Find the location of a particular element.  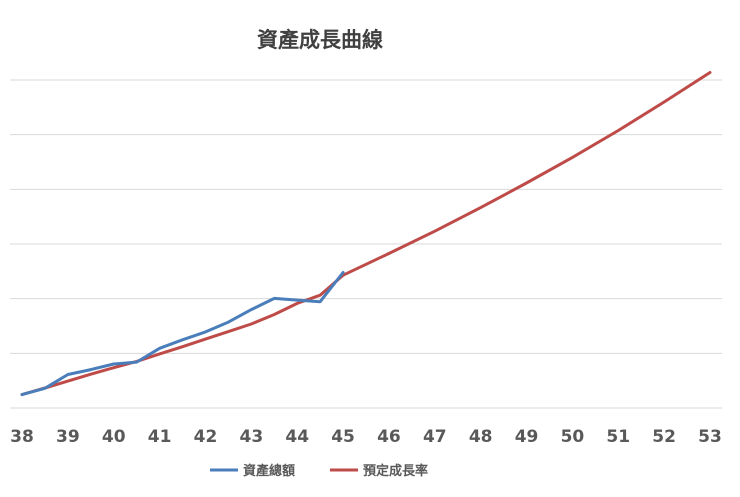

x-axis-ticks: 38 39 40 41 42 43 44 45 46 47 48 49 50 51 52 53 is located at coordinates (366, 437).